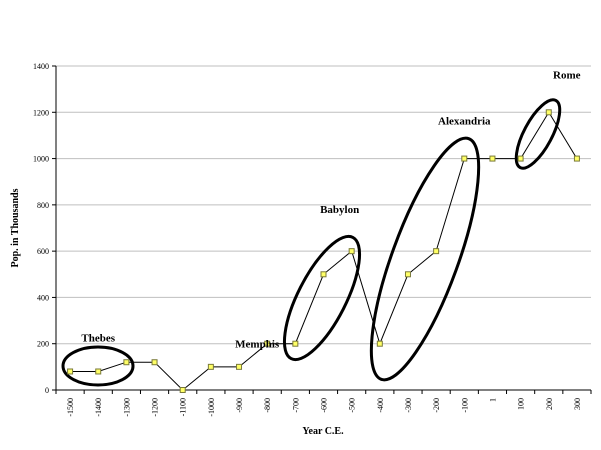 This screenshot has height=450, width=601. What do you see at coordinates (211, 407) in the screenshot?
I see `x-tick-label: -1000` at bounding box center [211, 407].